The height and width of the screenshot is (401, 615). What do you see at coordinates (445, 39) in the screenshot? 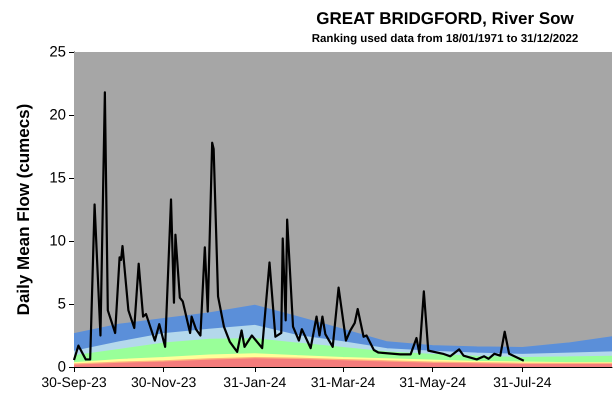
I see `chart-subtitle: Ranking used data from 18/01/1971 to 31/12/2022` at bounding box center [445, 39].